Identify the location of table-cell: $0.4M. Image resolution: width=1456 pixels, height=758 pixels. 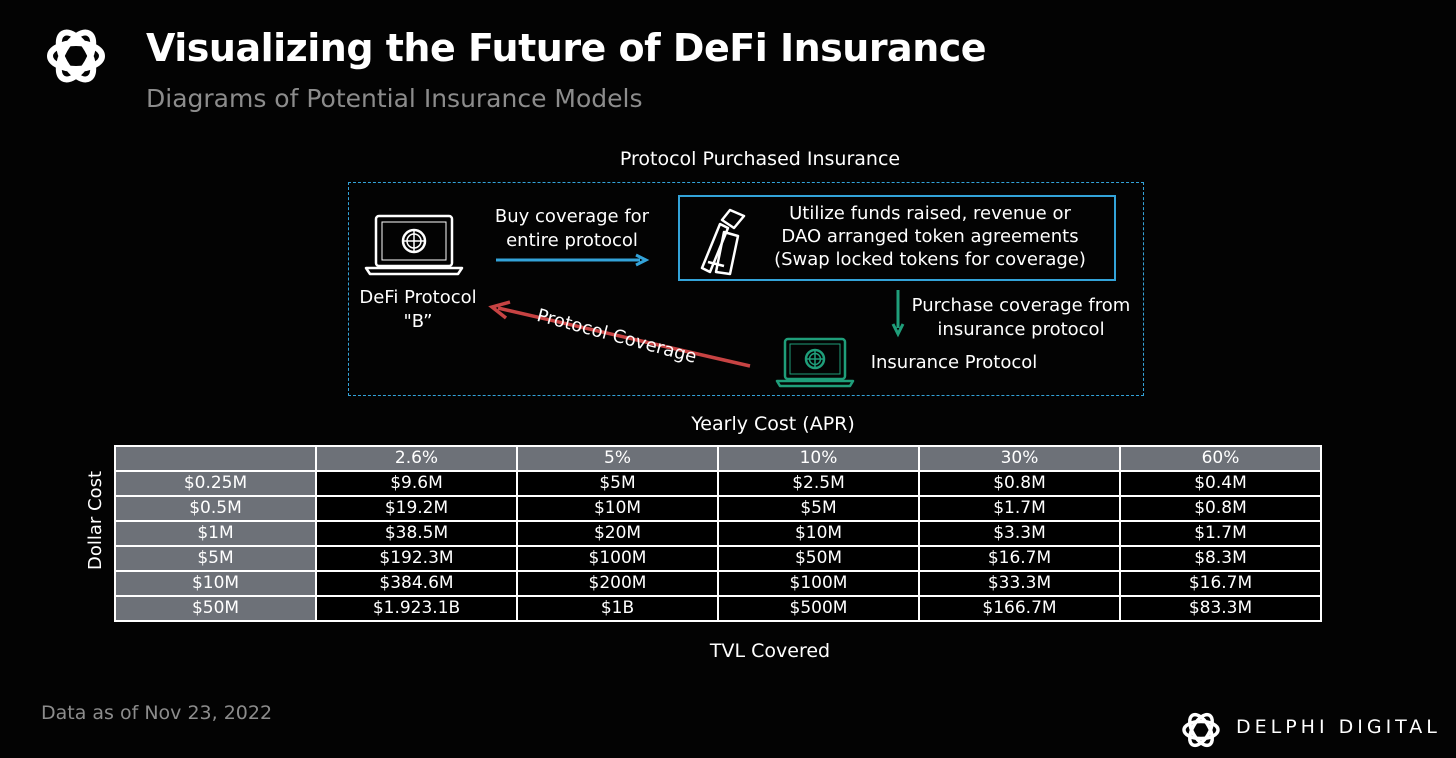
(1220, 483).